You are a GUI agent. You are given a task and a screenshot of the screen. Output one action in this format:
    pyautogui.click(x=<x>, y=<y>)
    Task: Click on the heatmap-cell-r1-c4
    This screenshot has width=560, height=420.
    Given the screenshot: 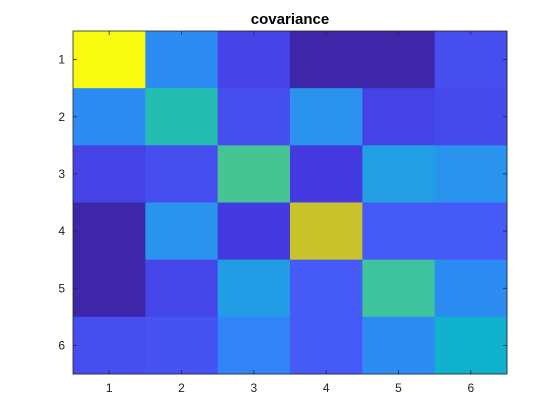 What is the action you would take?
    pyautogui.click(x=326, y=60)
    